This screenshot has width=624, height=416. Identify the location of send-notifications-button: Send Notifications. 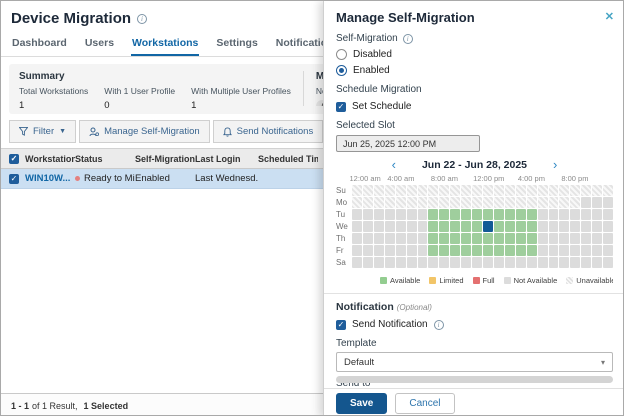
(267, 131).